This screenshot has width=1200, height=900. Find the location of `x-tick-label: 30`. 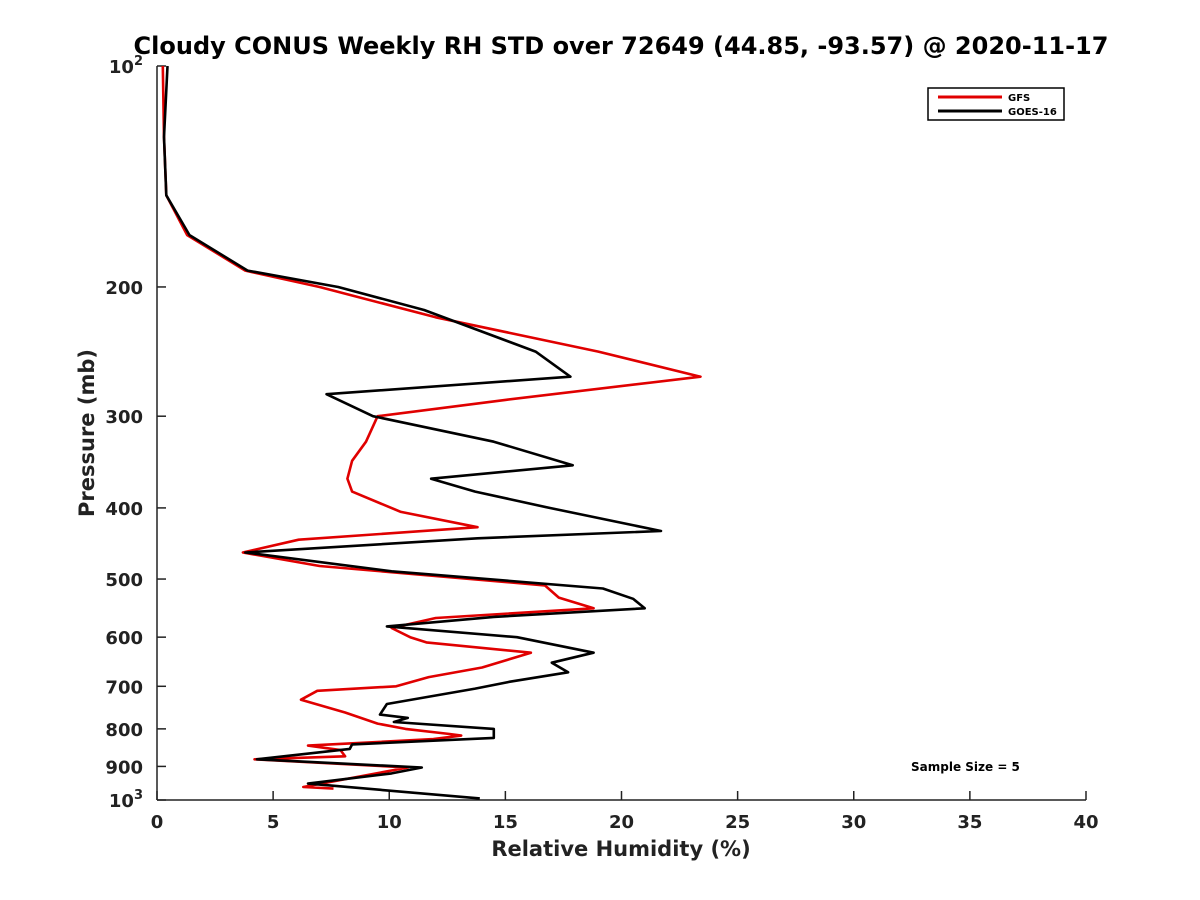

x-tick-label: 30 is located at coordinates (853, 822).